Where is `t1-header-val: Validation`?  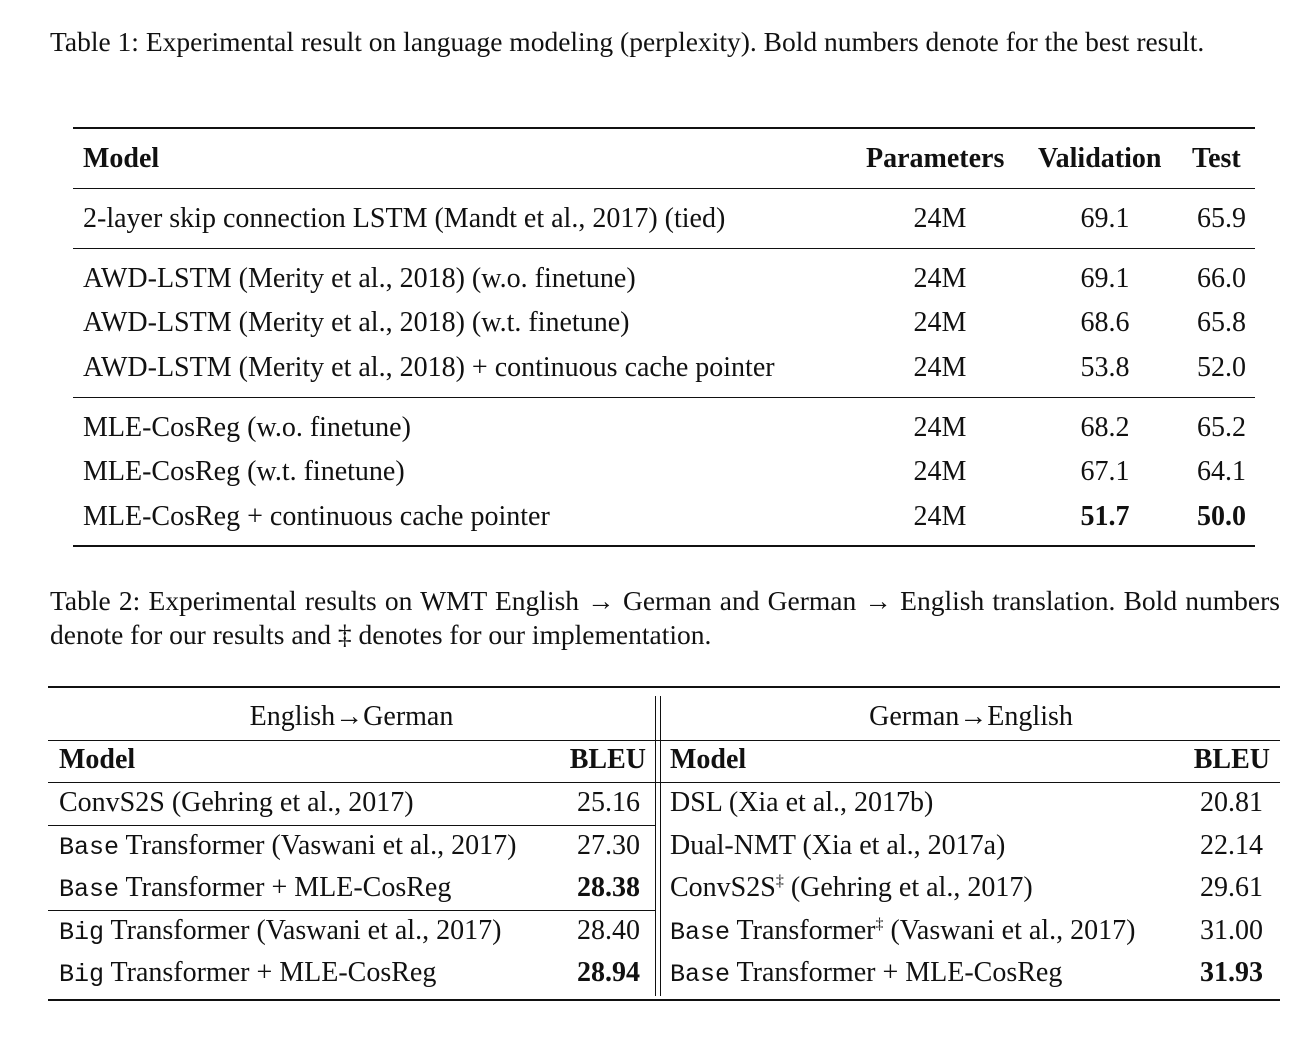
t1-header-val: Validation is located at coordinates (1100, 158).